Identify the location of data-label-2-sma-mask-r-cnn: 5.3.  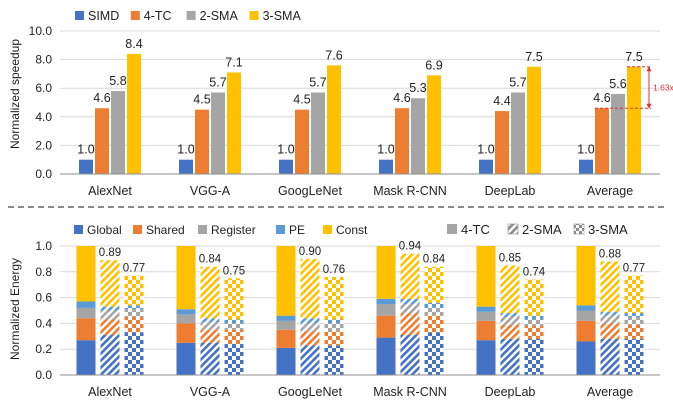
(417, 88).